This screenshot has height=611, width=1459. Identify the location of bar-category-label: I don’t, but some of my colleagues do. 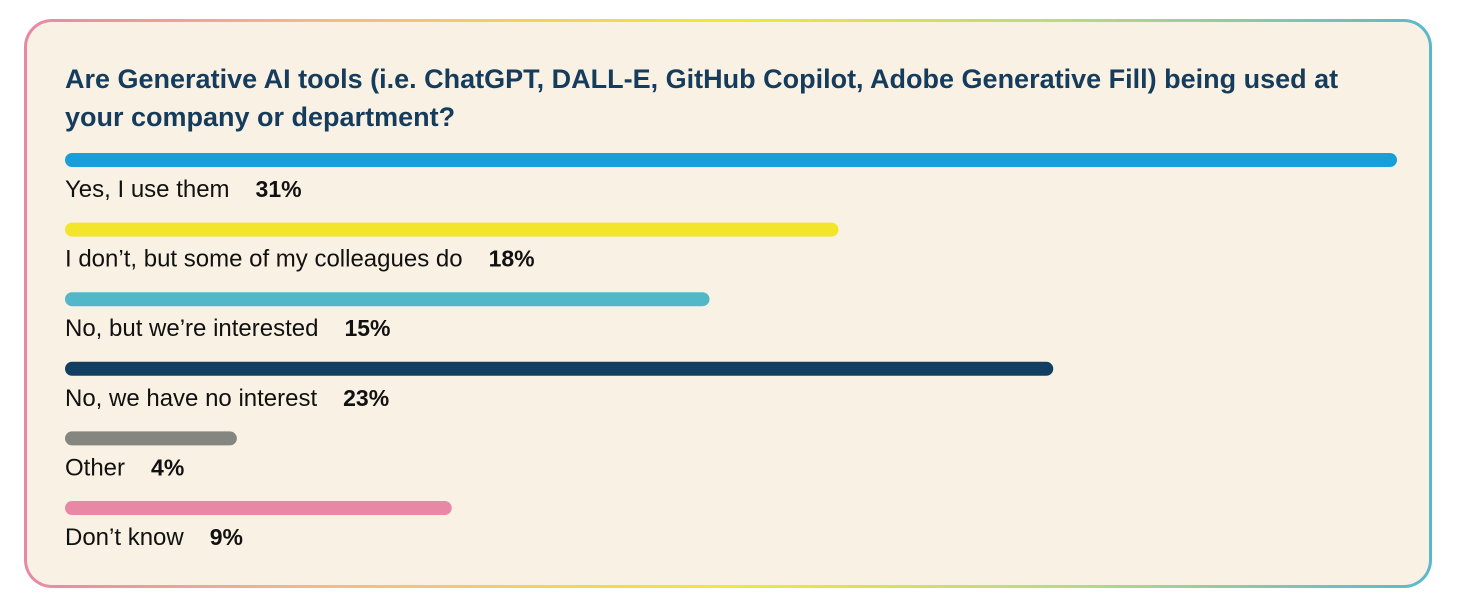
(264, 259).